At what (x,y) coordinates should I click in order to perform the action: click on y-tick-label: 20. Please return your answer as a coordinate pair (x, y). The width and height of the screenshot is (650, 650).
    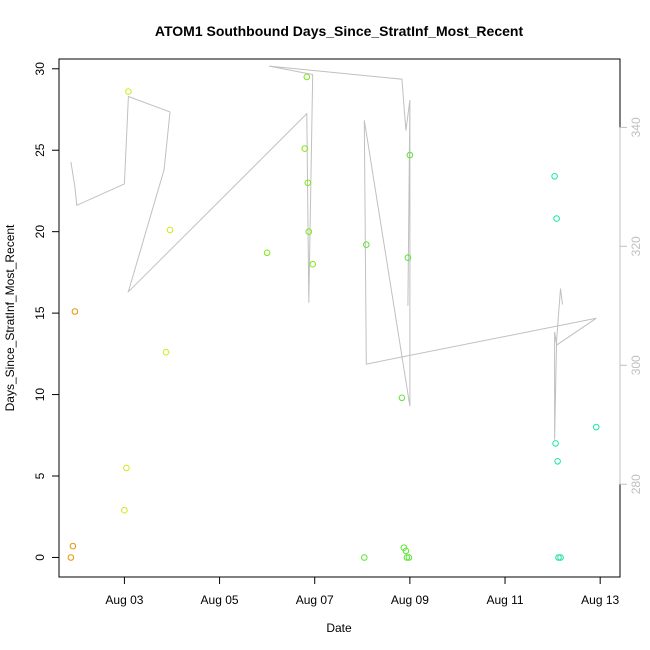
    Looking at the image, I should click on (40, 232).